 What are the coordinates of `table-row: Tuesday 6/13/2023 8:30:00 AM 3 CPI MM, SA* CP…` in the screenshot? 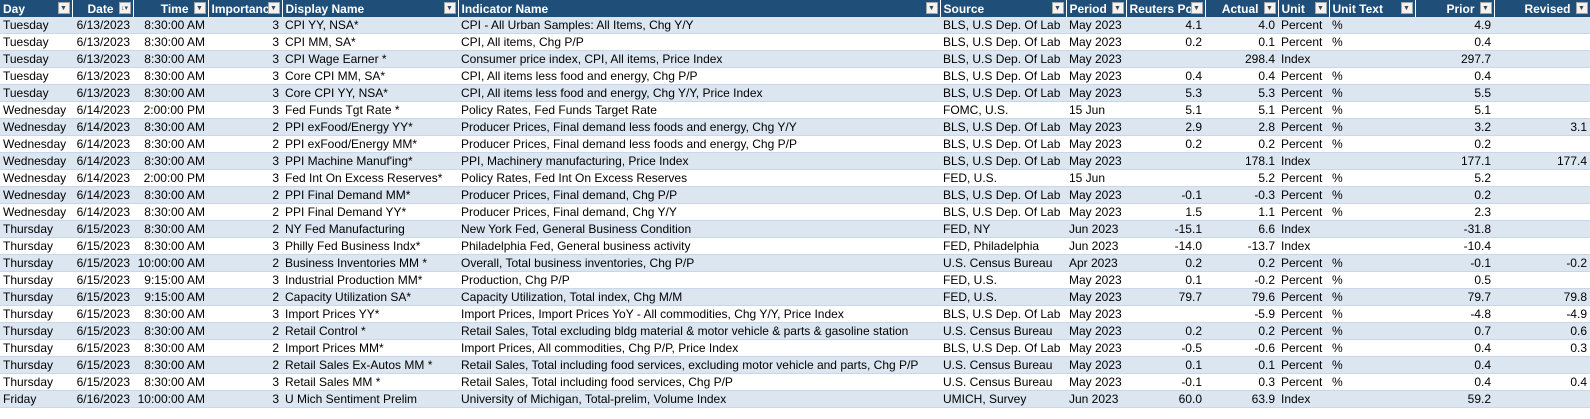 It's located at (795, 42).